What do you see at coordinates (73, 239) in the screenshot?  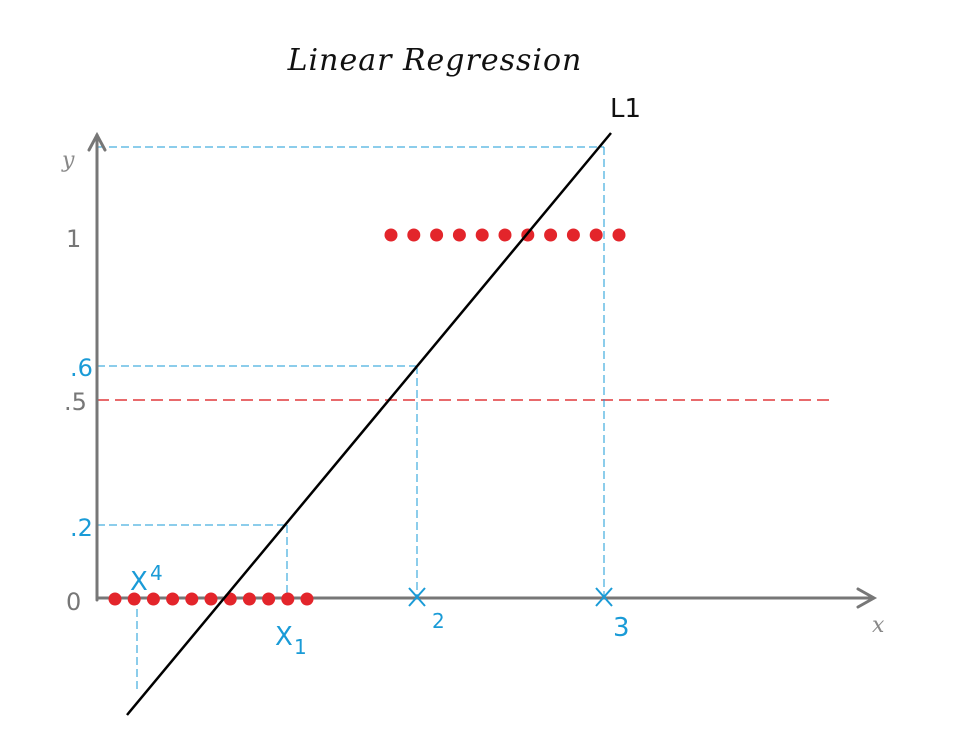 I see `y-tick-1: 1` at bounding box center [73, 239].